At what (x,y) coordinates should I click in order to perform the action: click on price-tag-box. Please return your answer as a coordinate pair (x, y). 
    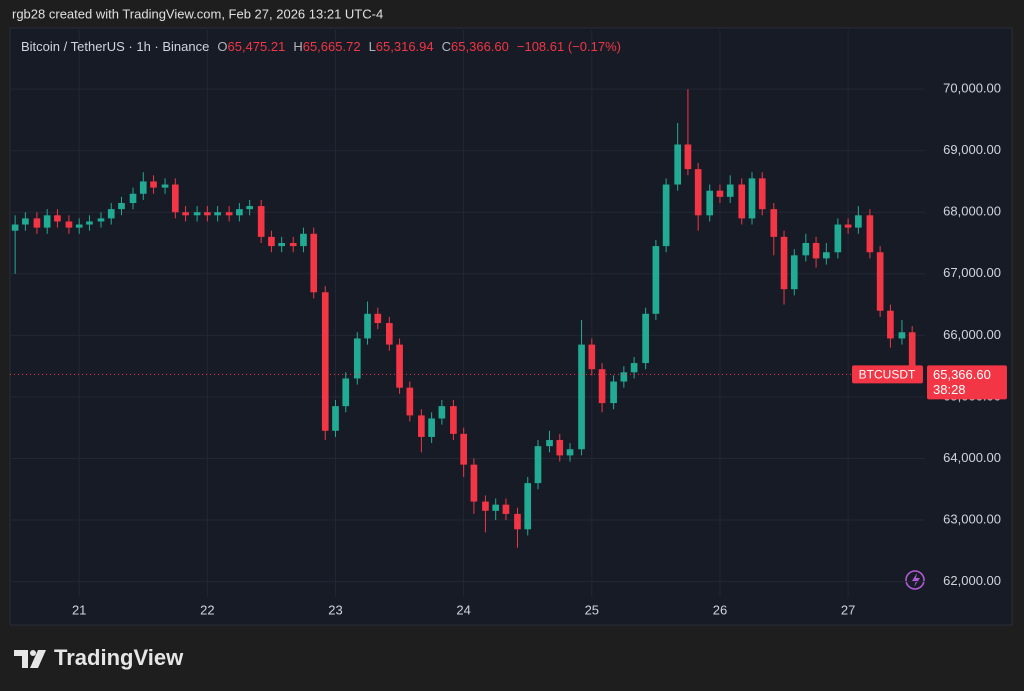
    Looking at the image, I should click on (967, 382).